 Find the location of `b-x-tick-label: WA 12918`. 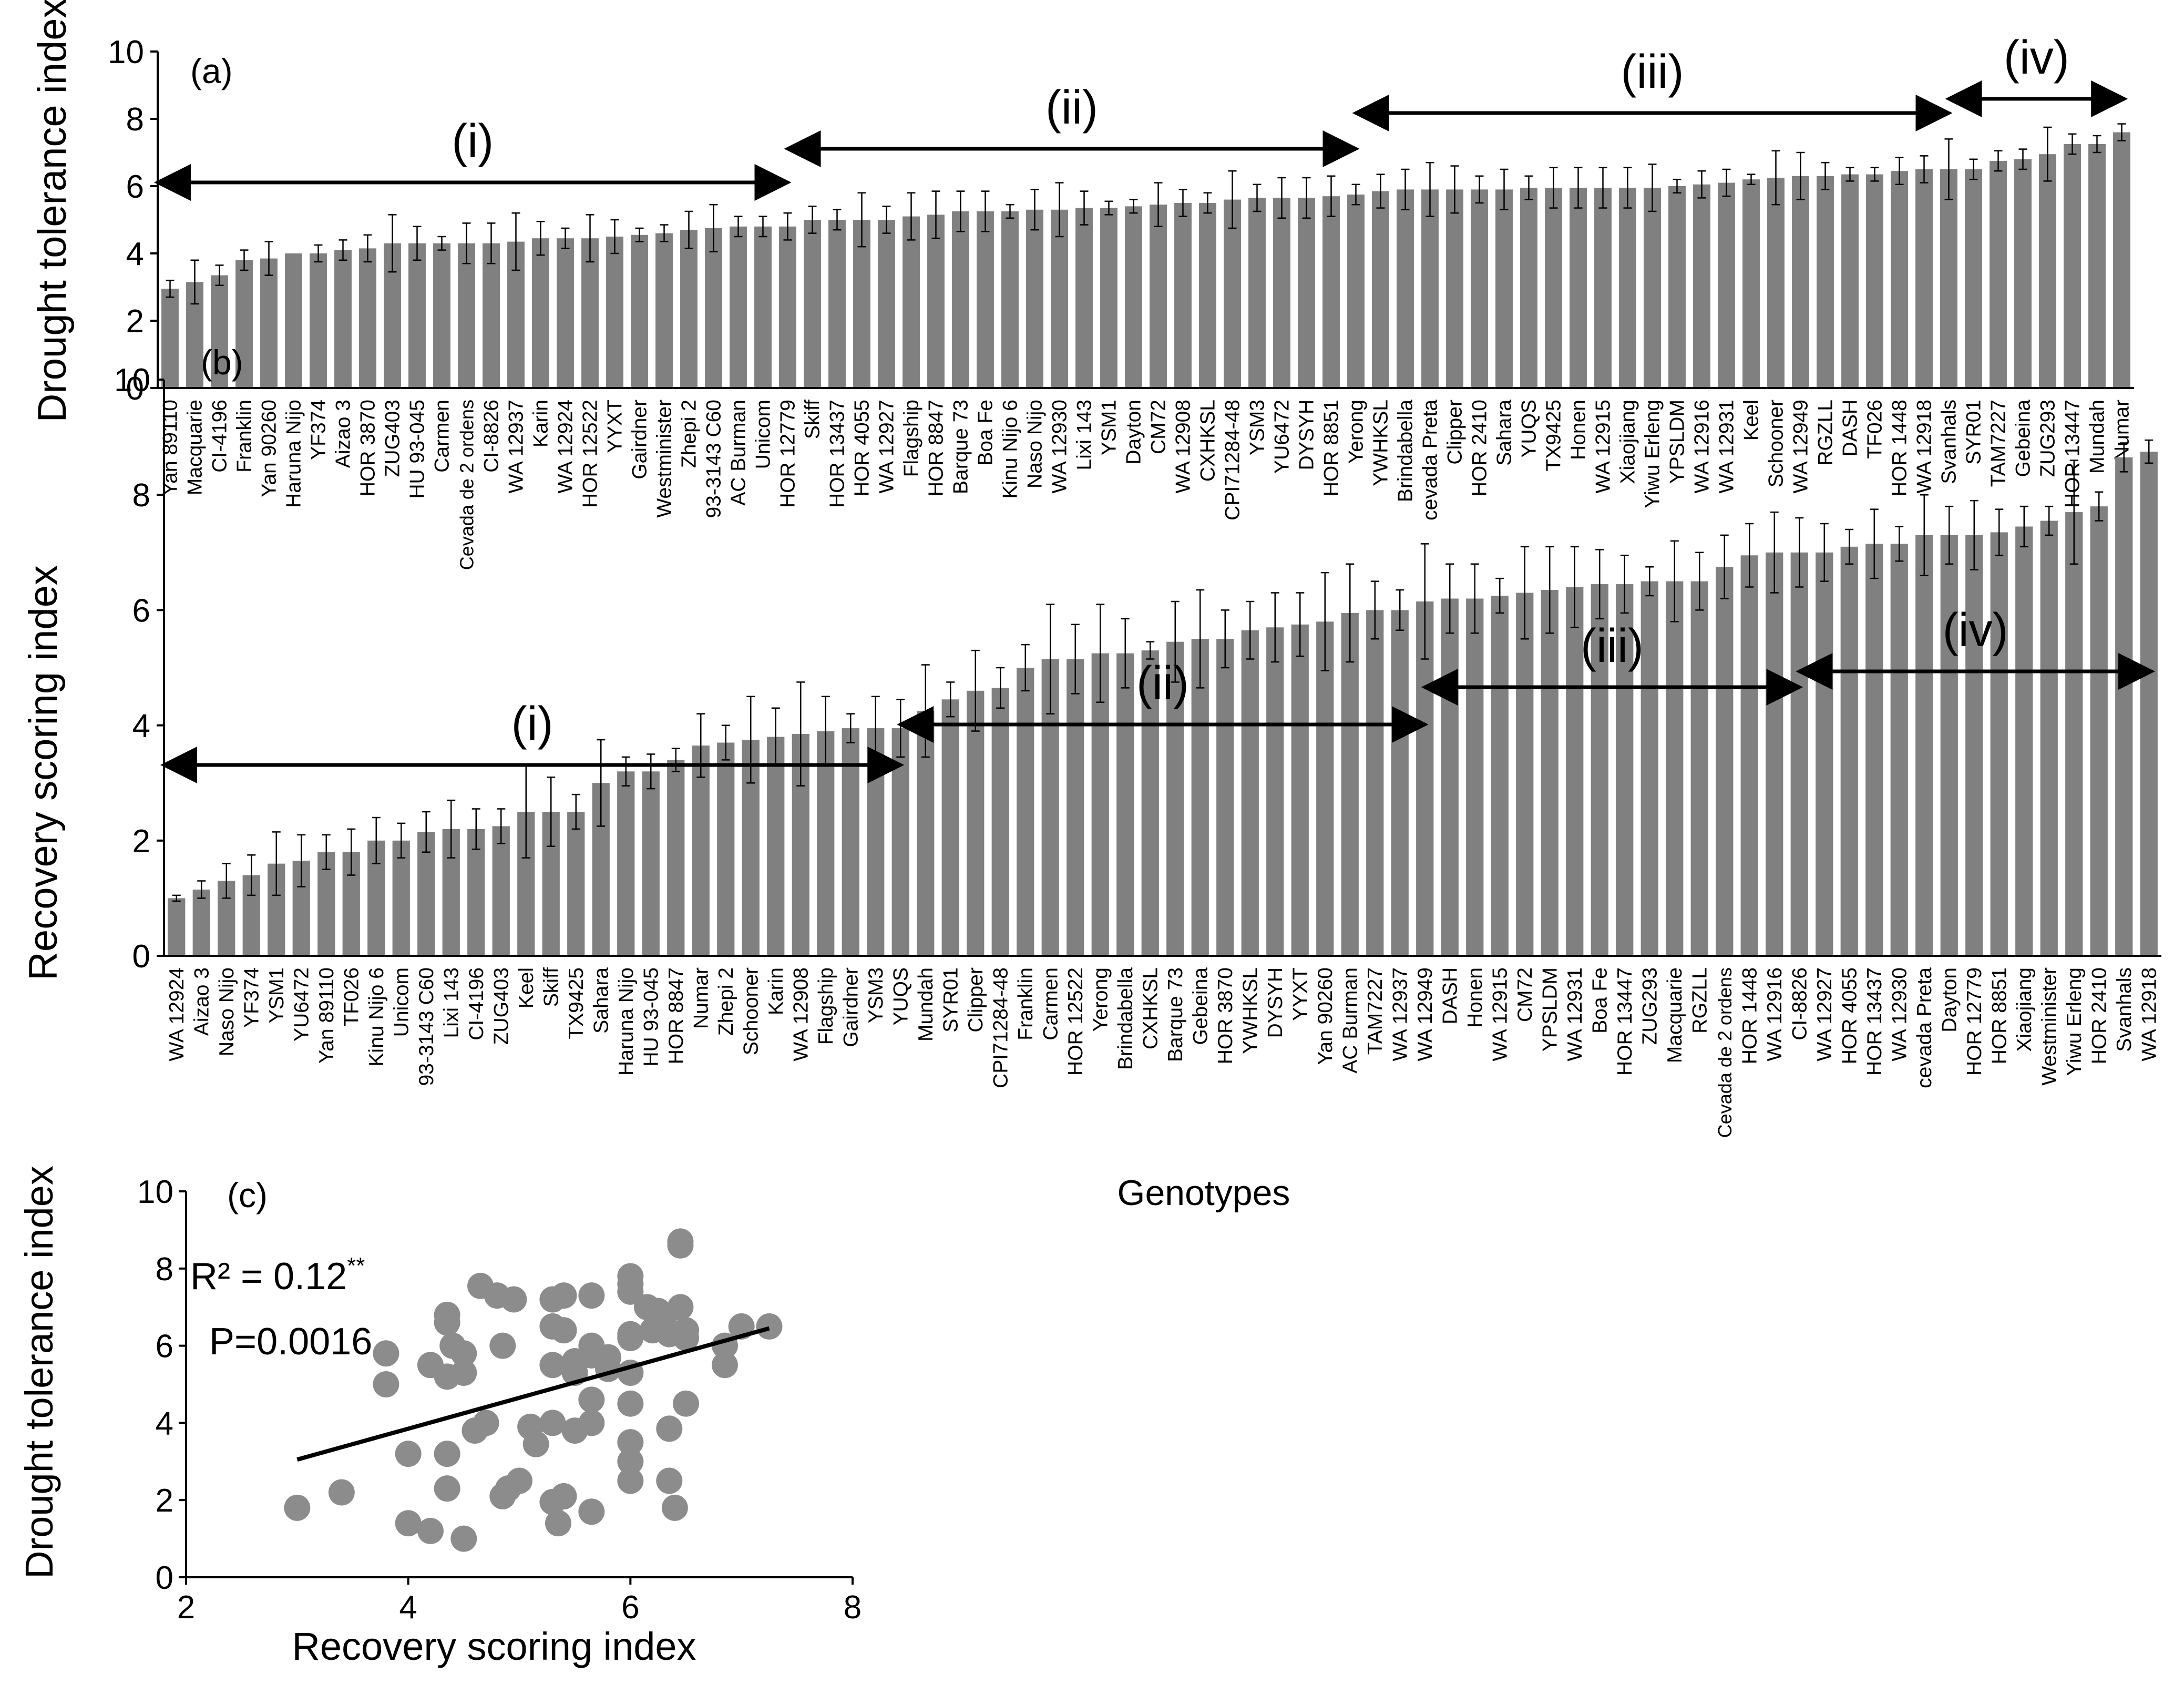

b-x-tick-label: WA 12918 is located at coordinates (2149, 1014).